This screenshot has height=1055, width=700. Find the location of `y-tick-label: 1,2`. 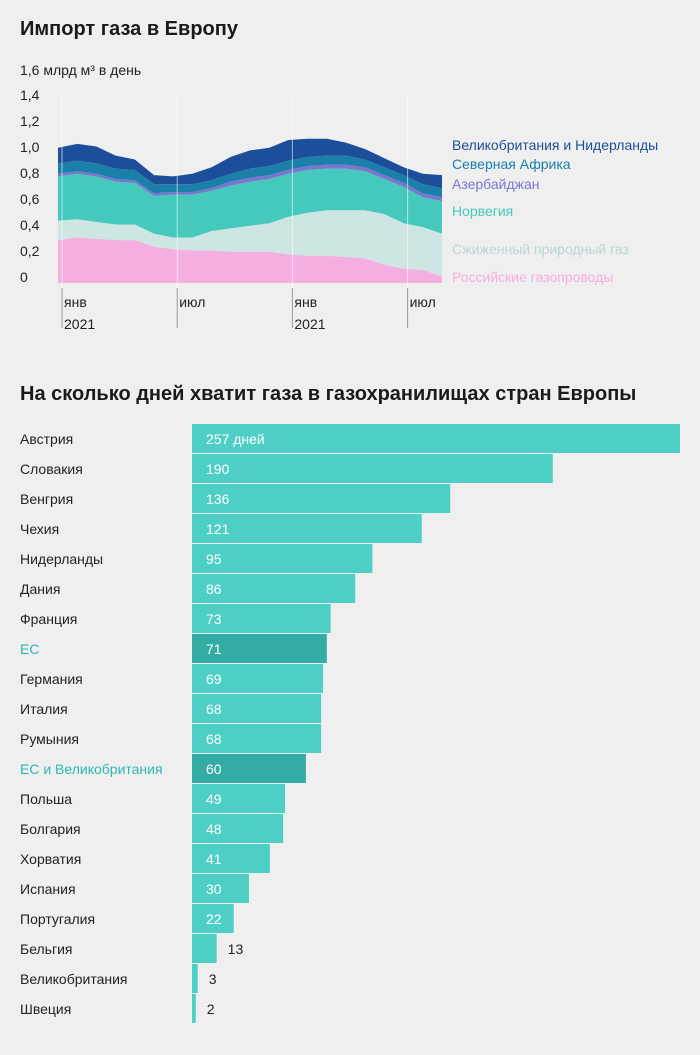

y-tick-label: 1,2 is located at coordinates (30, 121).